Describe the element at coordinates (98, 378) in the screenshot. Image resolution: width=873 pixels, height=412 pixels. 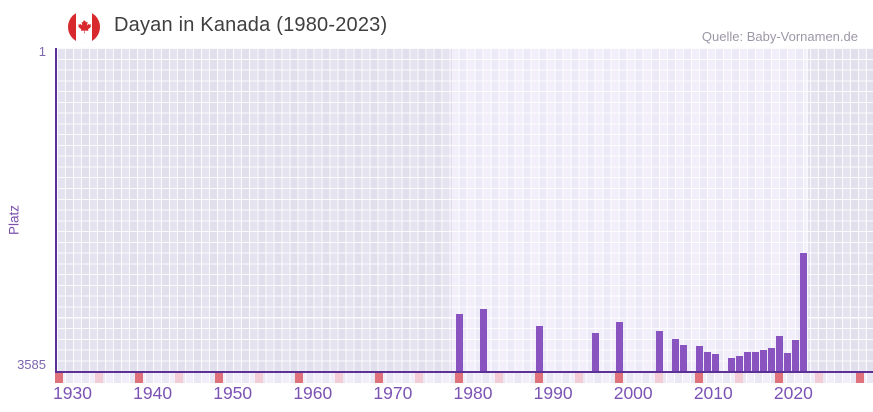
I see `half-decade-marker-1935` at that location.